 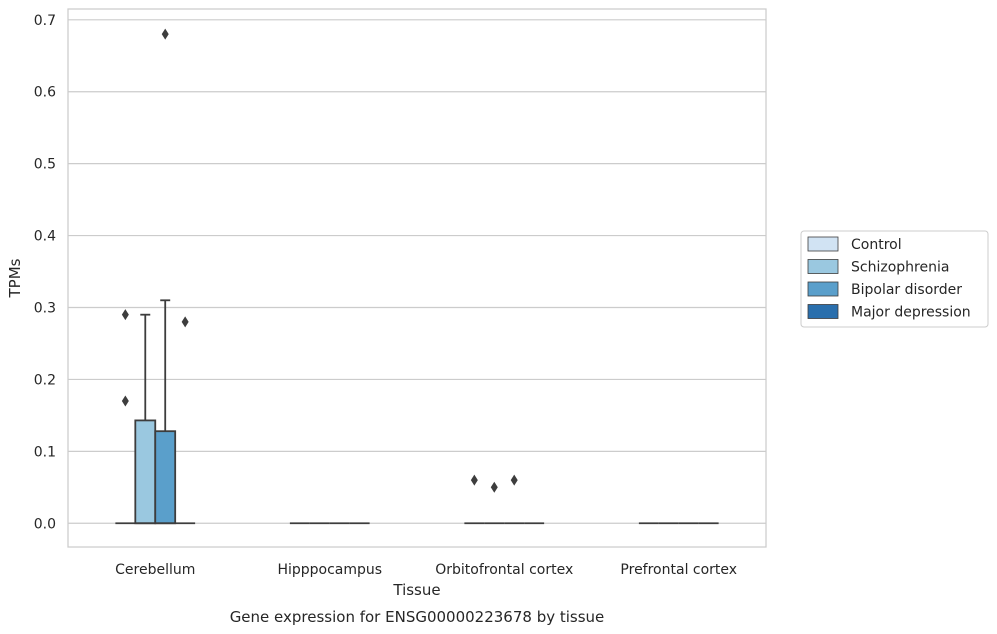 I want to click on x-tick-label: Hipppocampus, so click(x=329, y=570).